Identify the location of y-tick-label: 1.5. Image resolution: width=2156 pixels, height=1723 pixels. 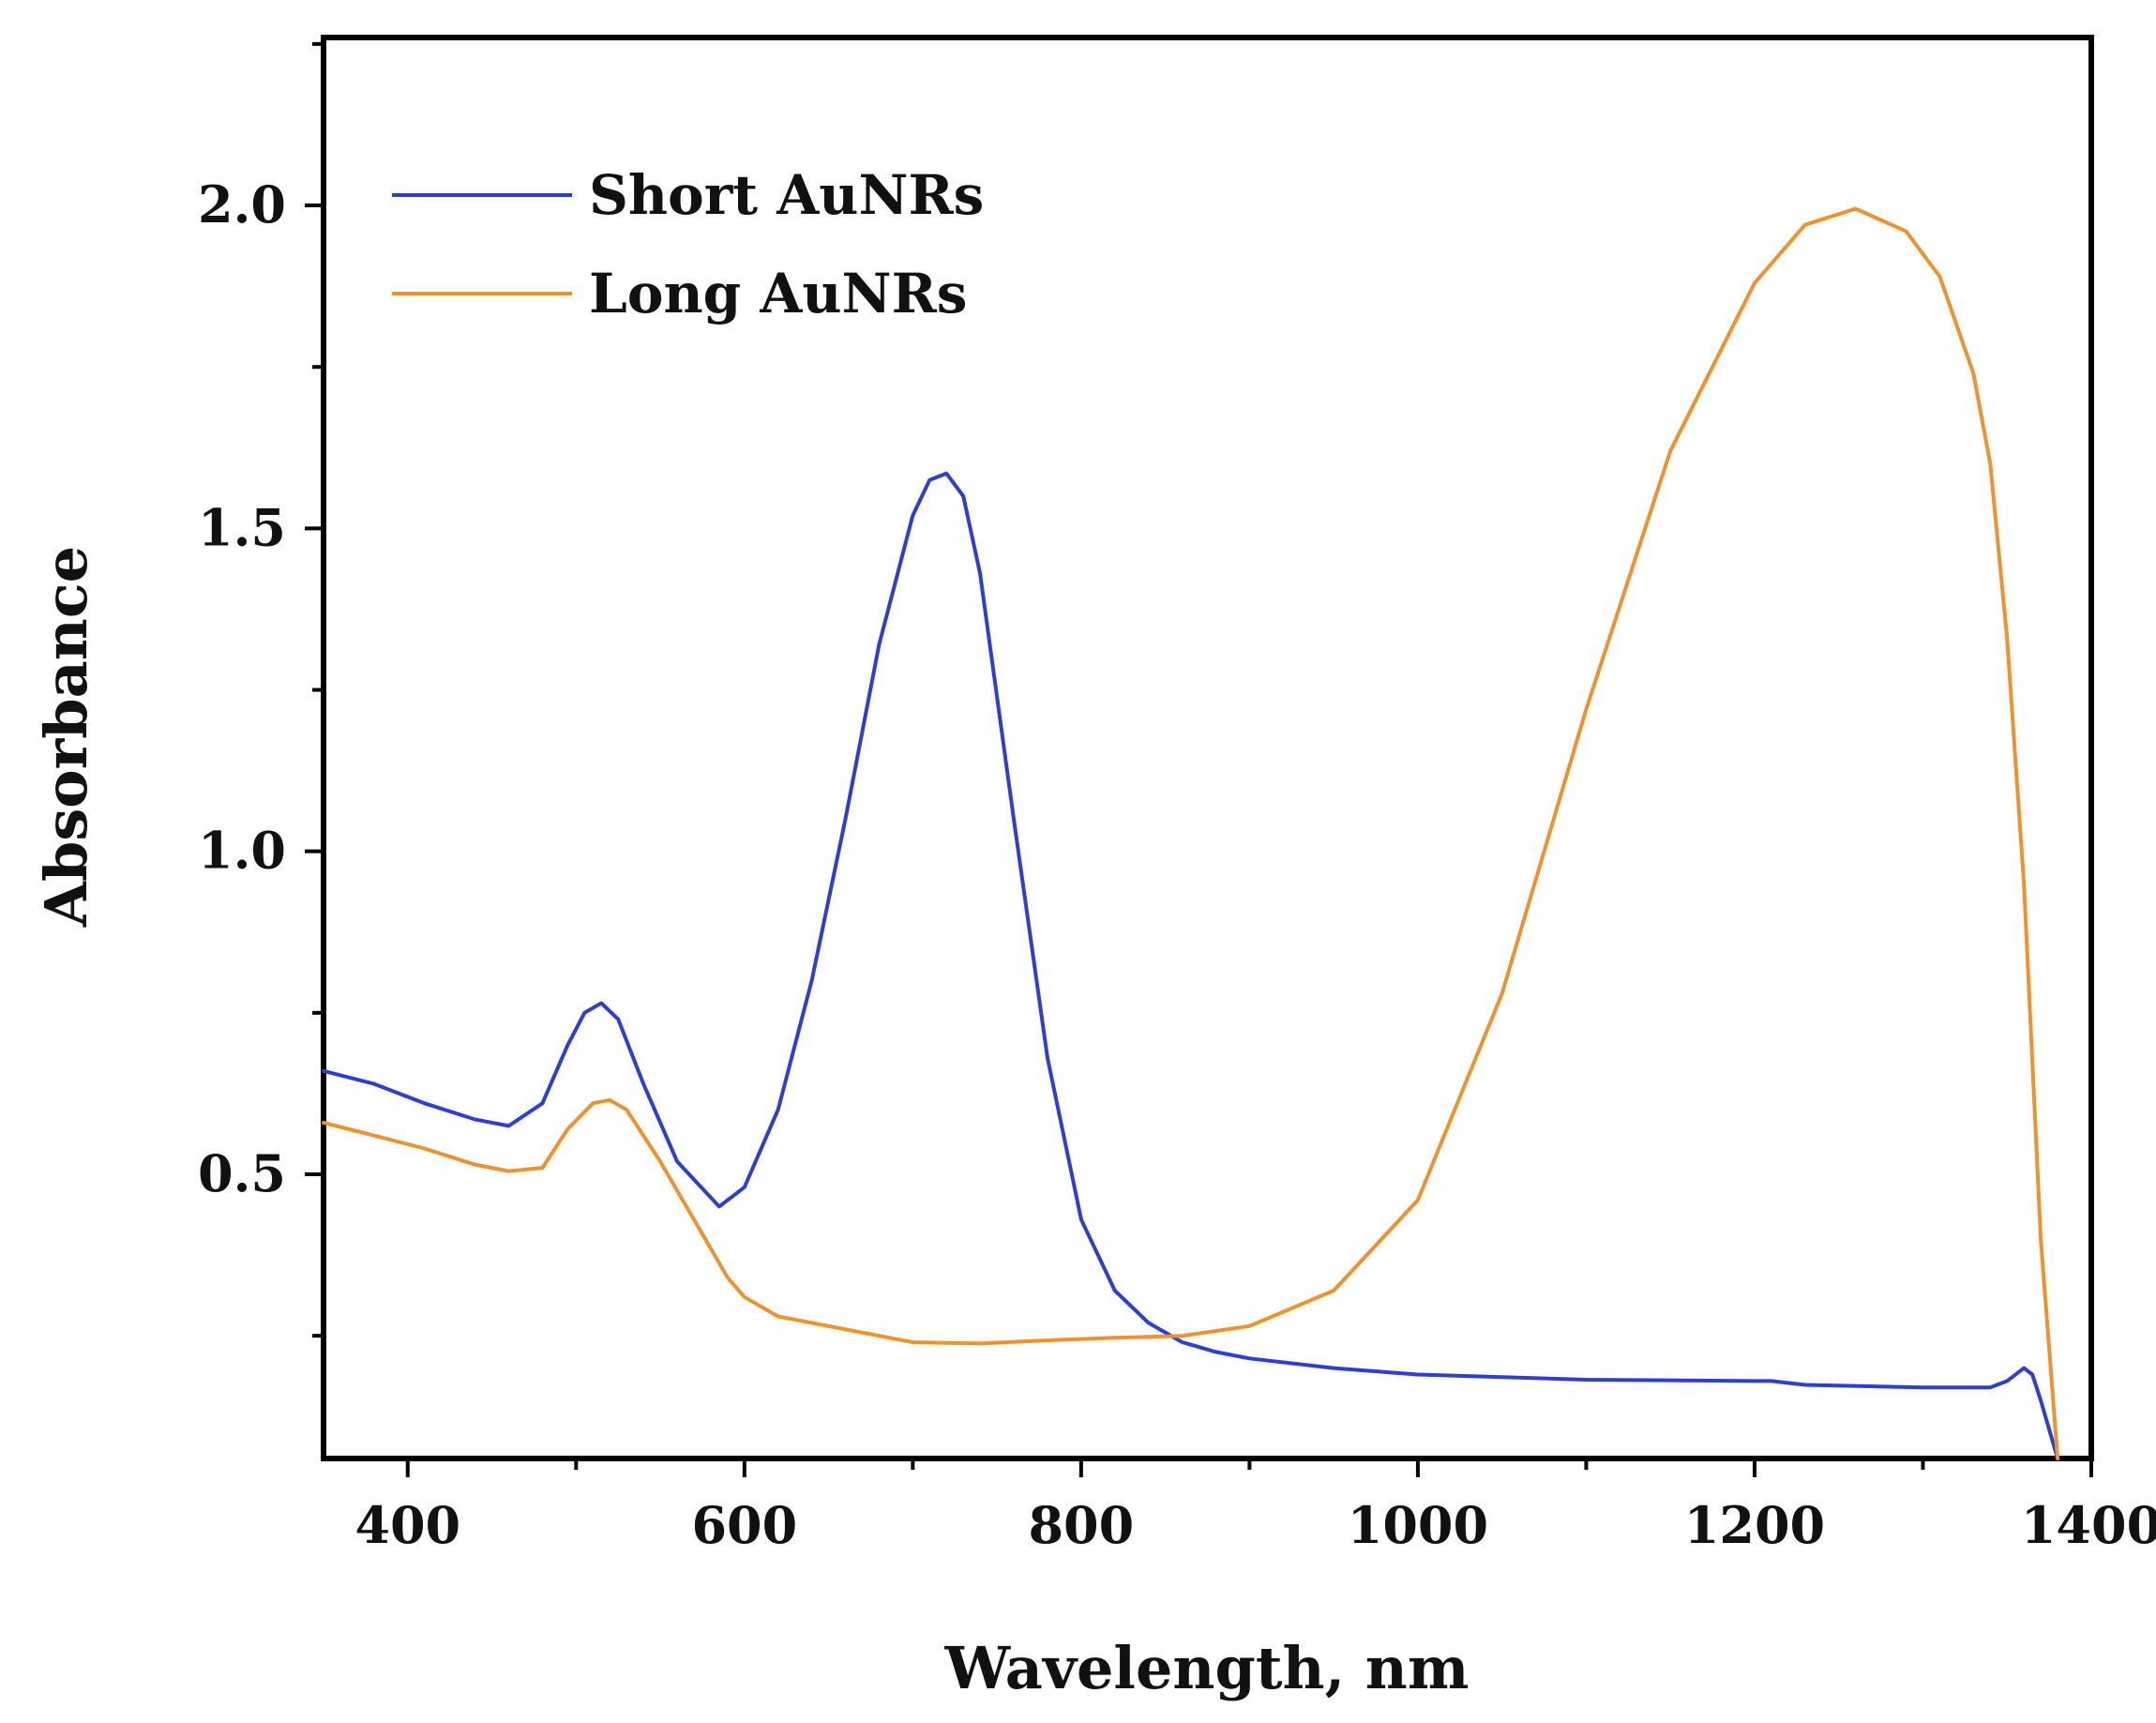
(242, 527).